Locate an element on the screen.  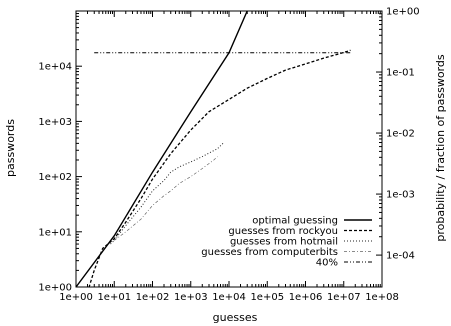
y-tick-label: 1e+04 is located at coordinates (55, 67).